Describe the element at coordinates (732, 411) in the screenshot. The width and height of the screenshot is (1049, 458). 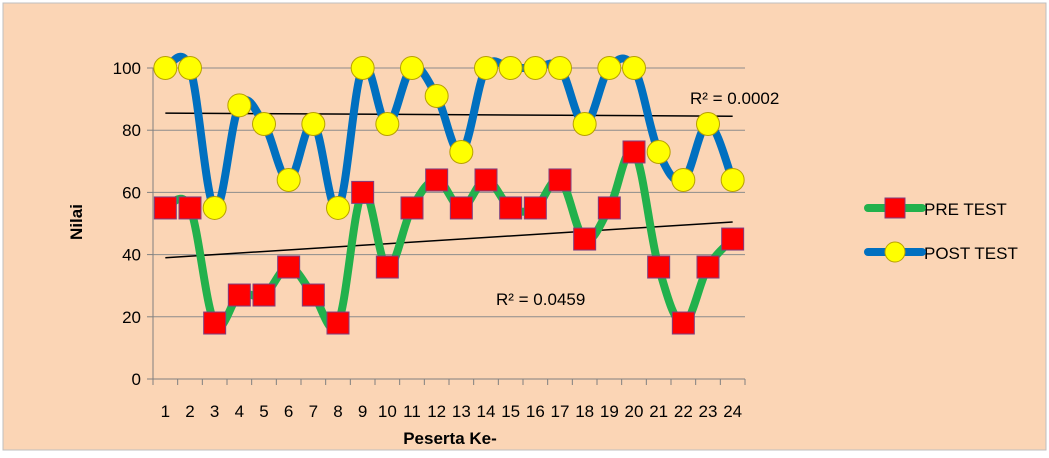
I see `x-tick-label: 24` at that location.